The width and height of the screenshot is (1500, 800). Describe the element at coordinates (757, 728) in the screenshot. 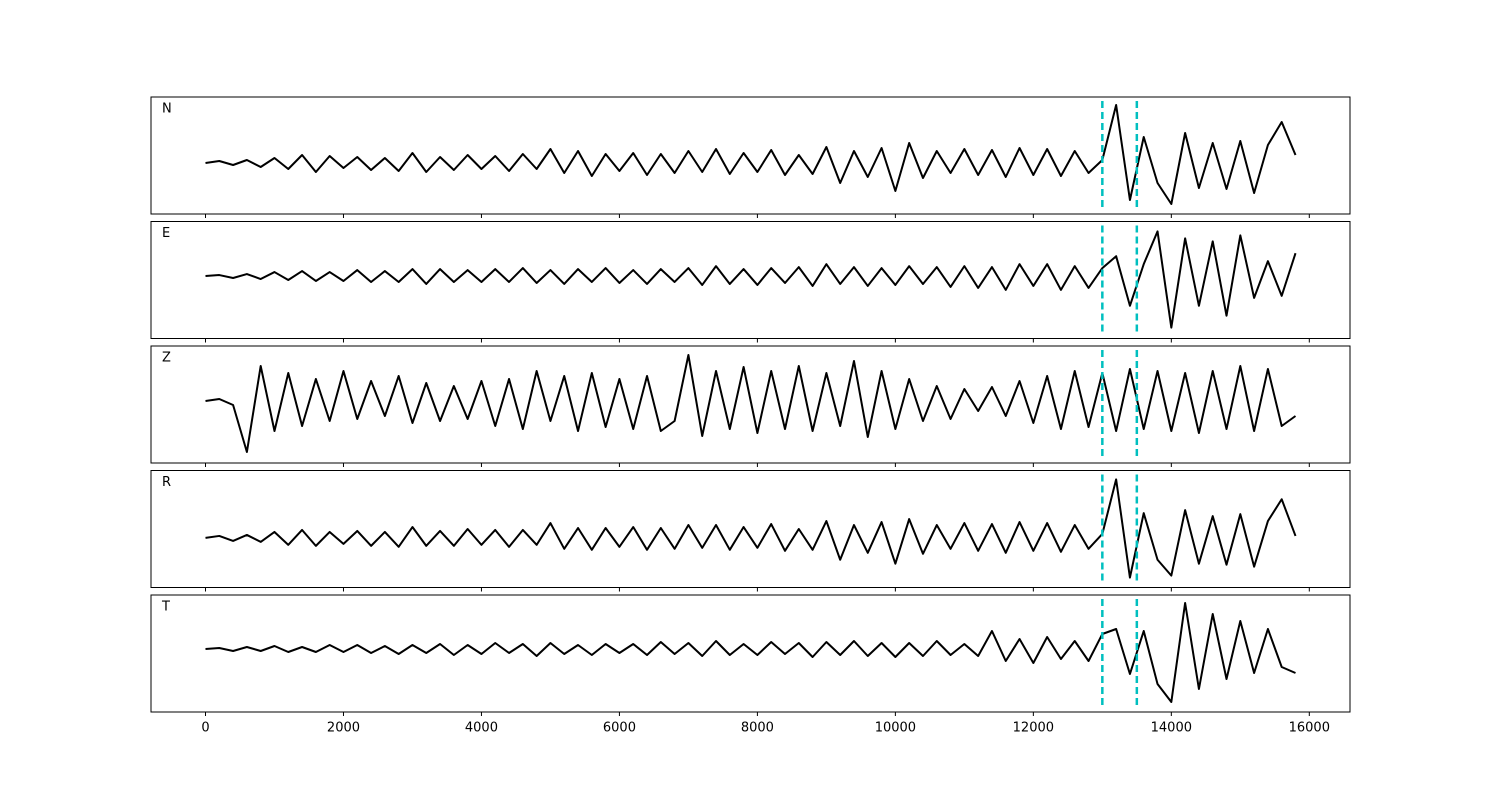

I see `x-tick-label: 8000` at that location.